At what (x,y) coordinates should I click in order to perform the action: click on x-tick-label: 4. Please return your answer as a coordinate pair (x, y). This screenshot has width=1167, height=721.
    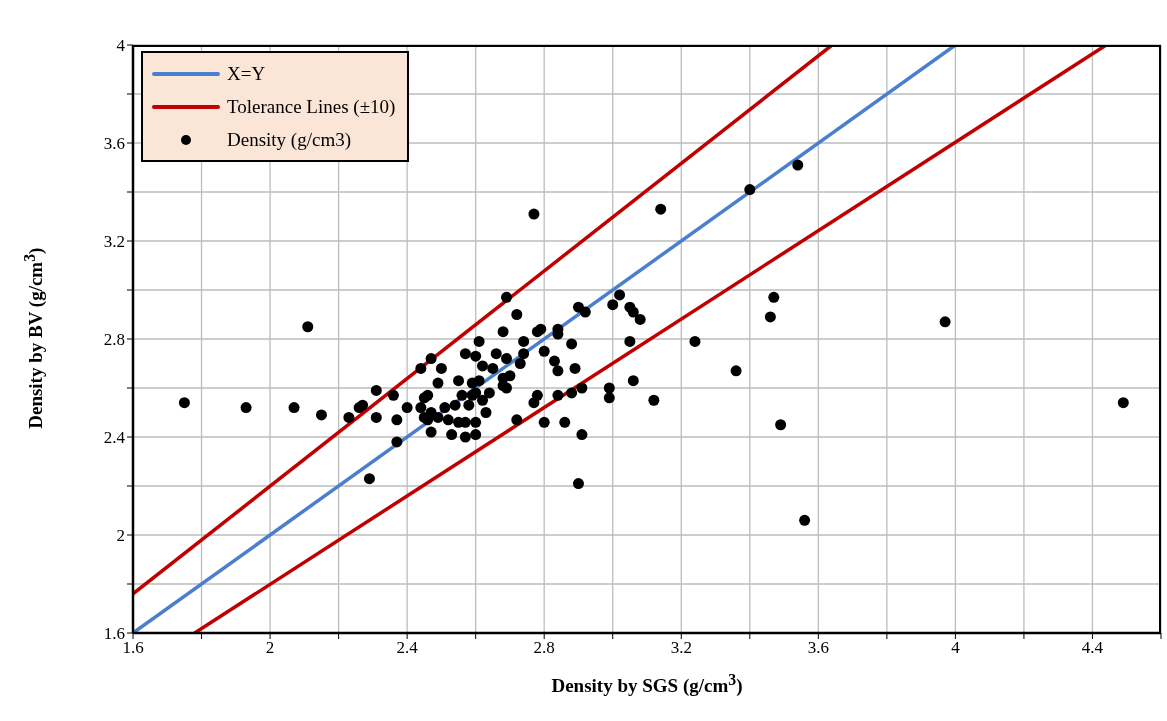
    Looking at the image, I should click on (956, 648).